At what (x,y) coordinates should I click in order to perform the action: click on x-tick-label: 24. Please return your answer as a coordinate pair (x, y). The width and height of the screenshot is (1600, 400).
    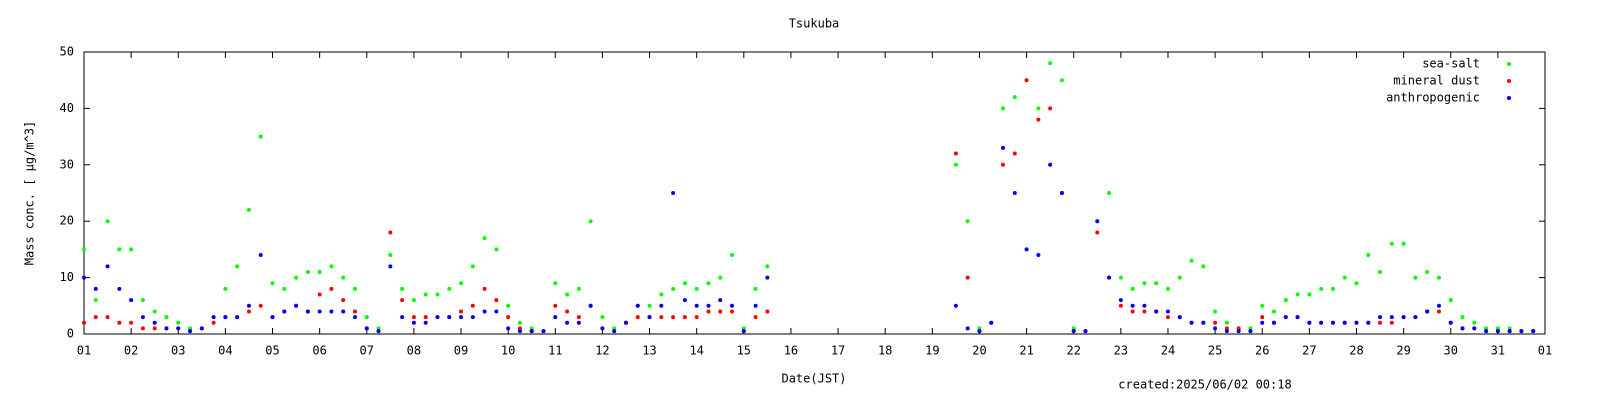
    Looking at the image, I should click on (1168, 351).